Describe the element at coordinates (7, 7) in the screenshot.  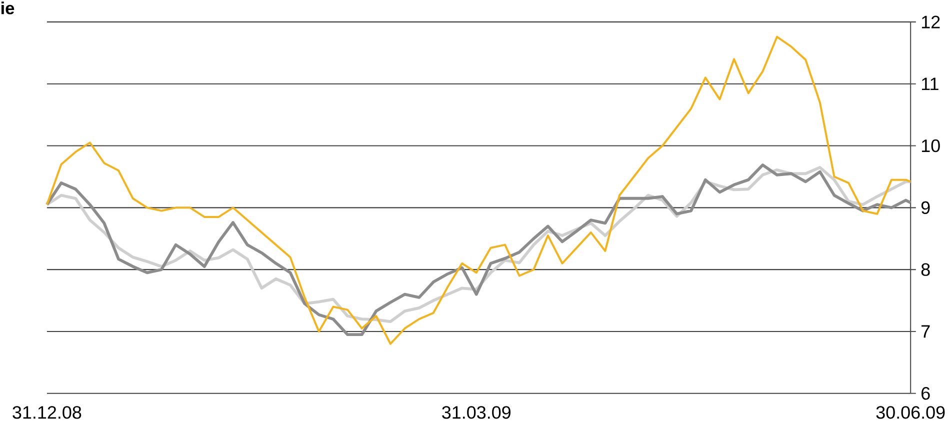
I see `chart-title: ie` at that location.